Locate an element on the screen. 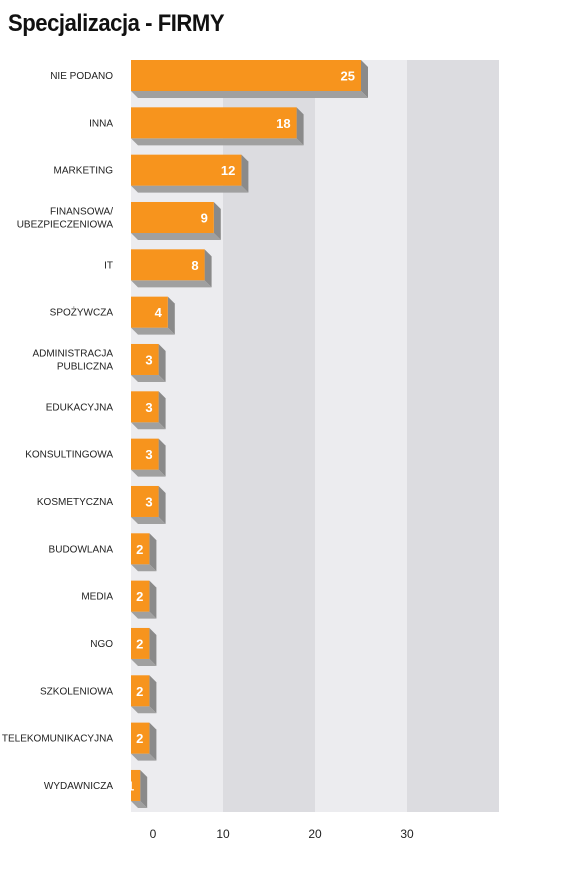 The width and height of the screenshot is (580, 875). chart-title: Specjalizacja - FIRMY is located at coordinates (116, 23).